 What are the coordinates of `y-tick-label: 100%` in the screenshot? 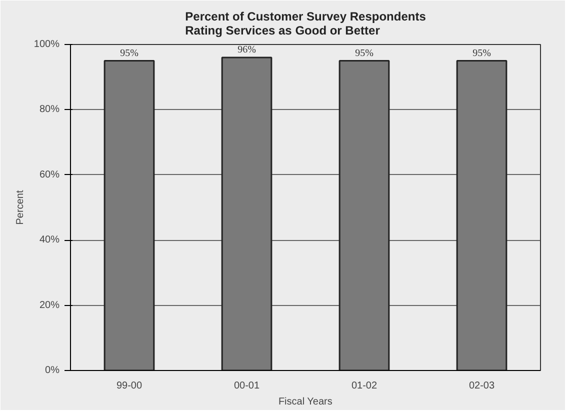 It's located at (47, 44).